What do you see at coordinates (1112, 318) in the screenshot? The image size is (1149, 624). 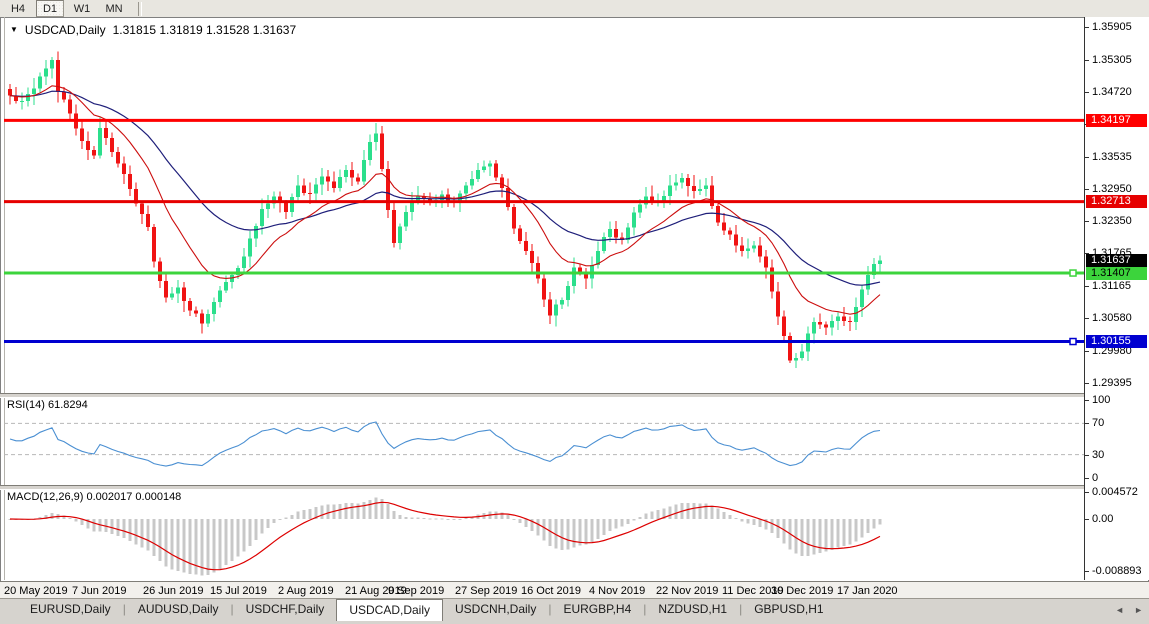 I see `price-axis-tick: 1.30580` at bounding box center [1112, 318].